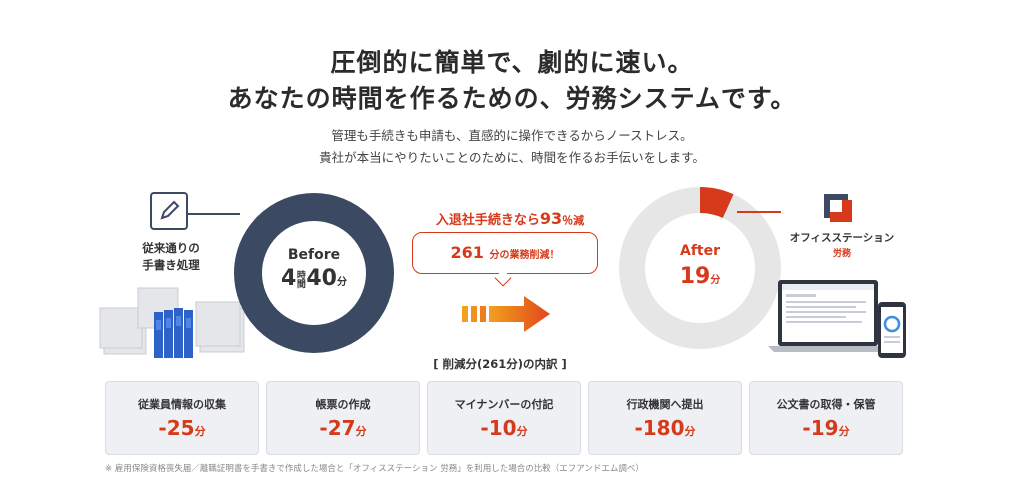 The height and width of the screenshot is (492, 1024). I want to click on card-title: マイナンバーの付記, so click(504, 404).